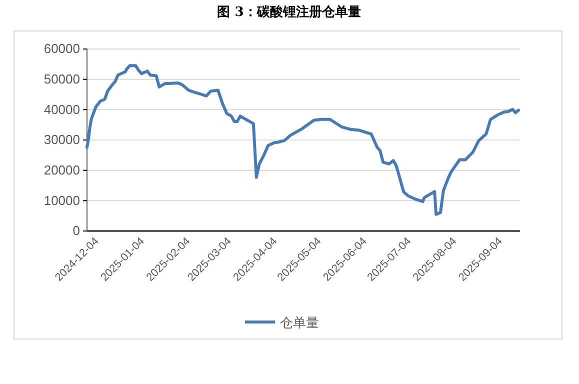  I want to click on y-tick-label: 50000, so click(62, 78).